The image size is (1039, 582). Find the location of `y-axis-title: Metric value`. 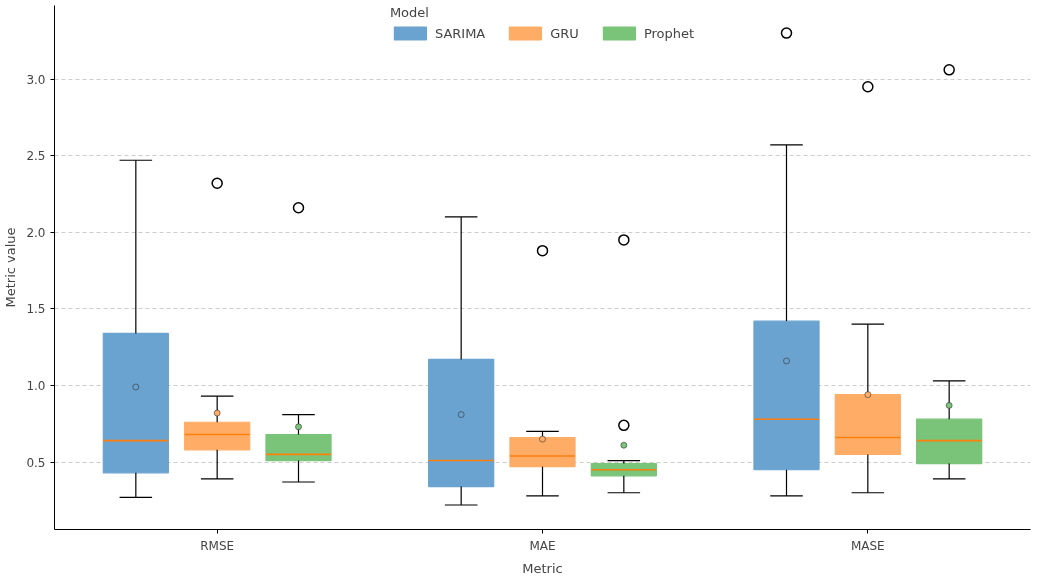

y-axis-title: Metric value is located at coordinates (11, 267).